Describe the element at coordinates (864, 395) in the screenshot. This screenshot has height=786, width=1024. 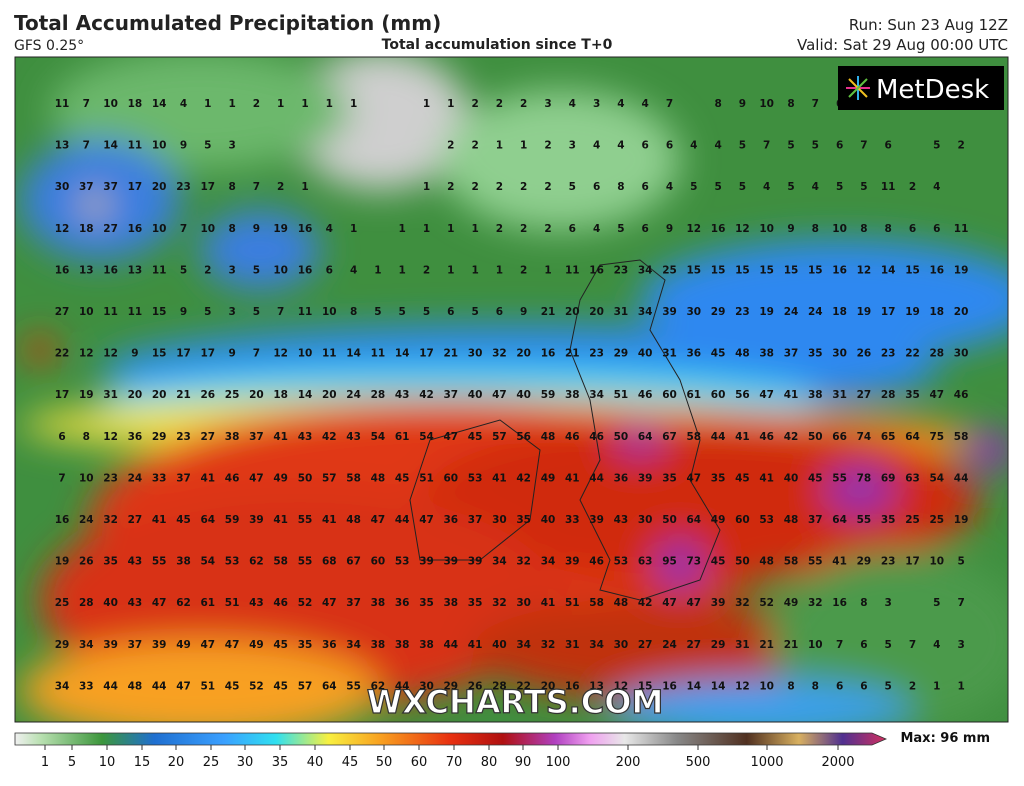
I see `grid-value: 27` at that location.